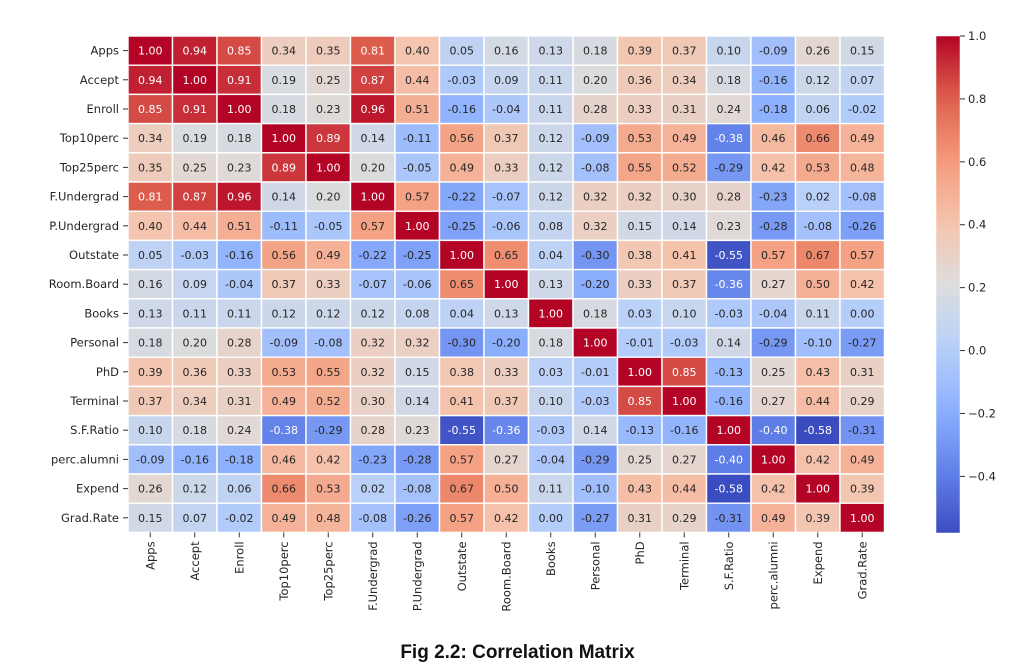  I want to click on figure-caption: Fig 2.2: Correlation Matrix, so click(517, 652).